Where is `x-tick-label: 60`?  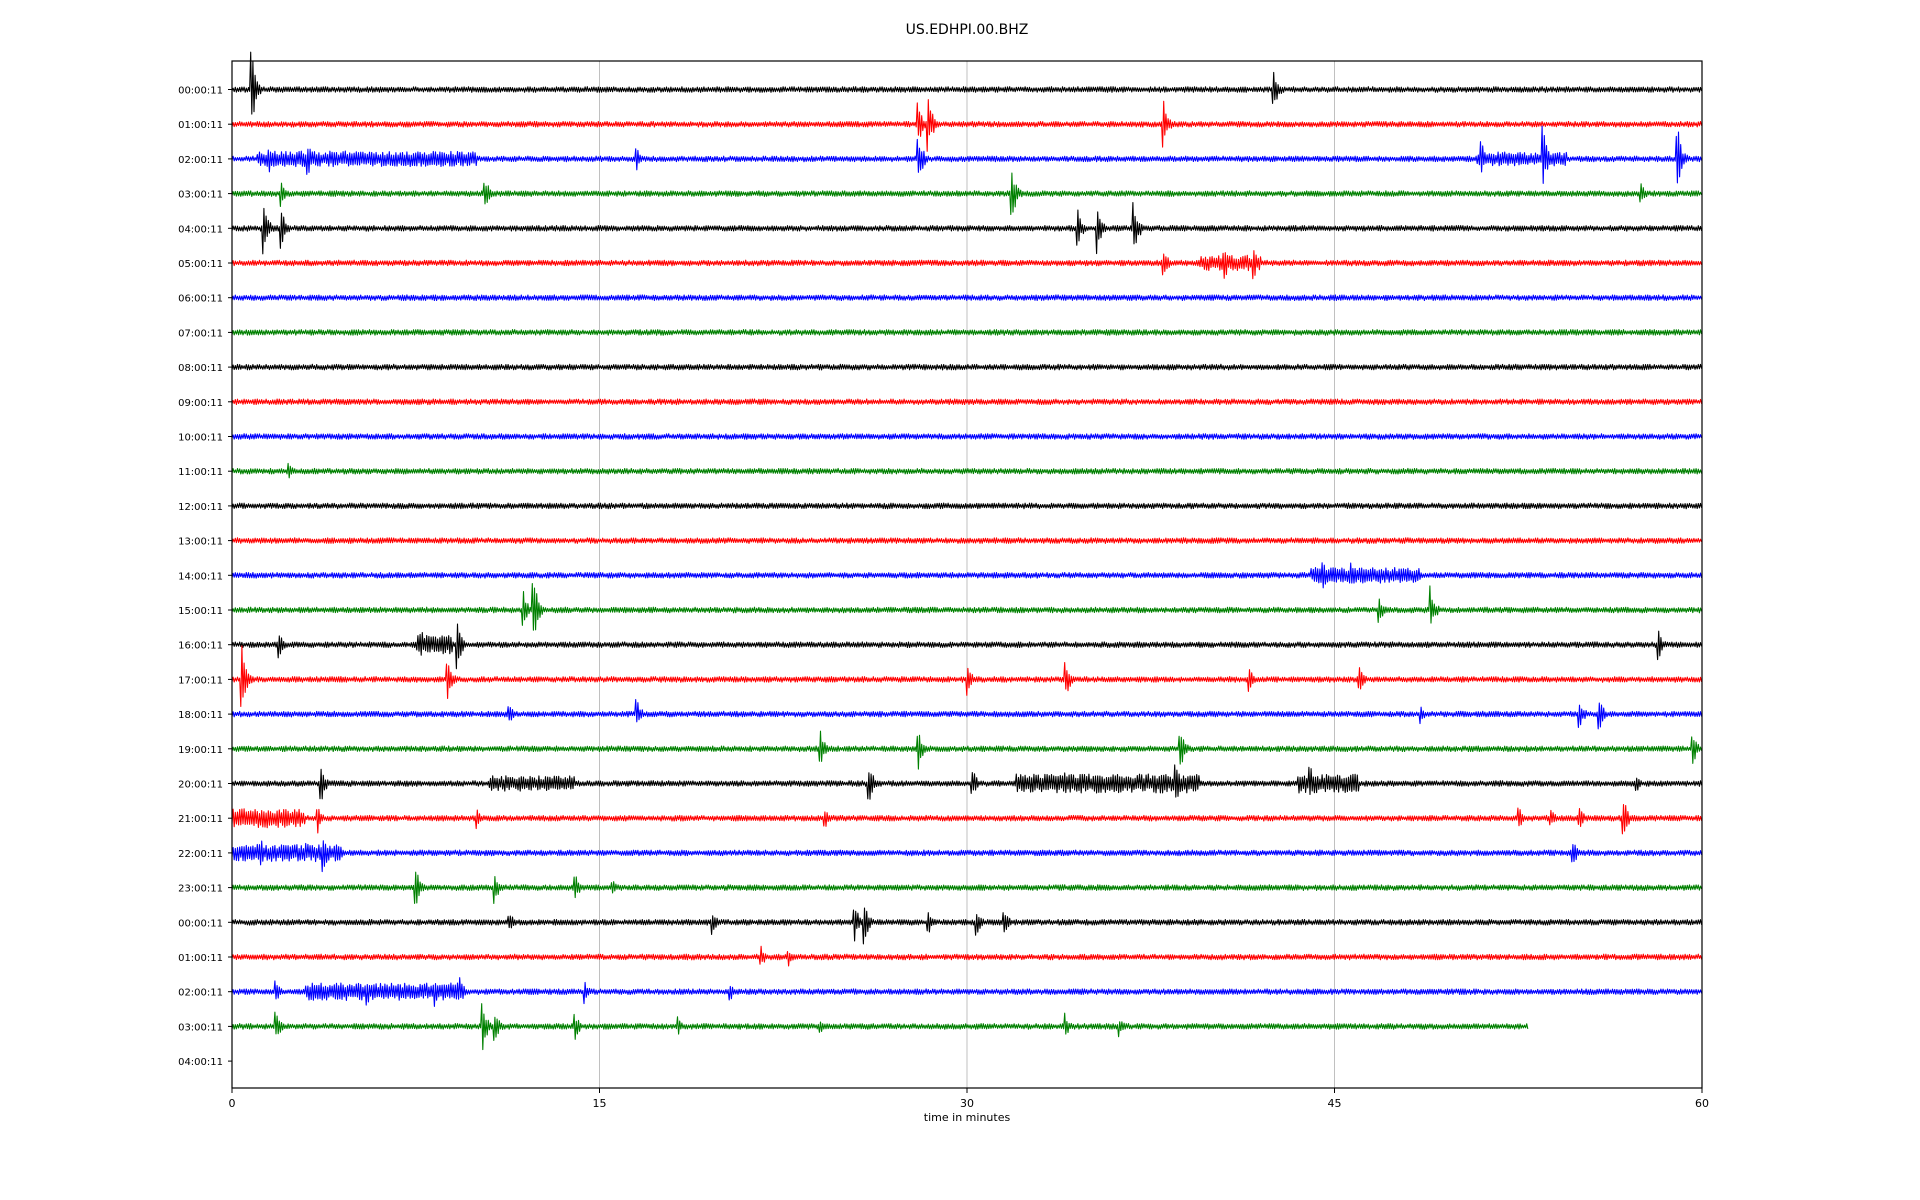
x-tick-label: 60 is located at coordinates (1702, 1103).